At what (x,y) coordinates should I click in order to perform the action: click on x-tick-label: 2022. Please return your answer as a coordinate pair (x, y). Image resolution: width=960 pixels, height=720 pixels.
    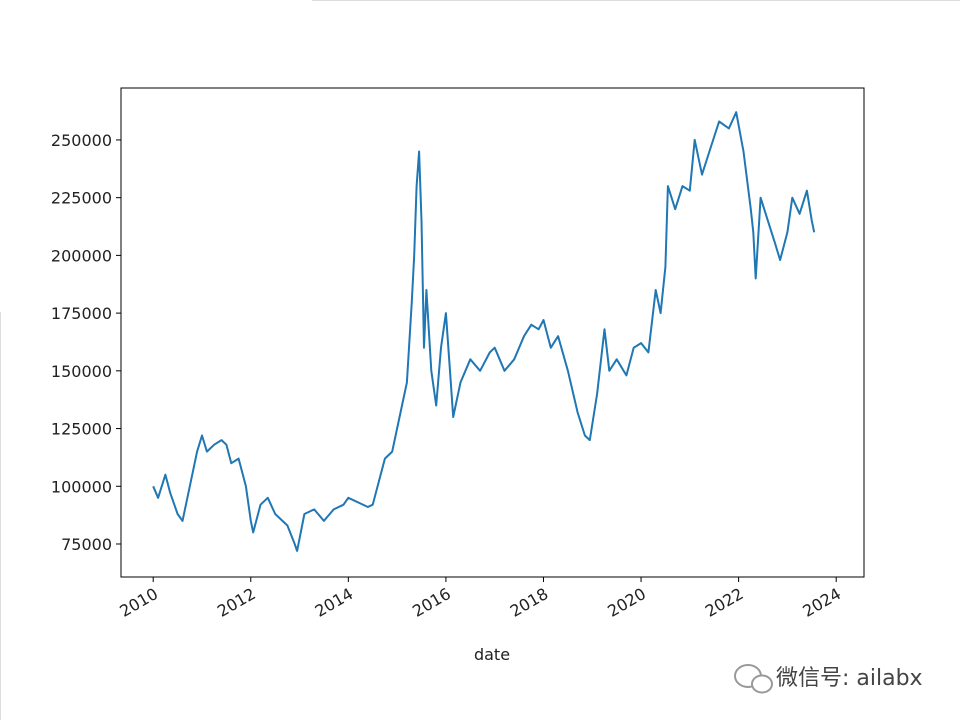
    Looking at the image, I should click on (724, 602).